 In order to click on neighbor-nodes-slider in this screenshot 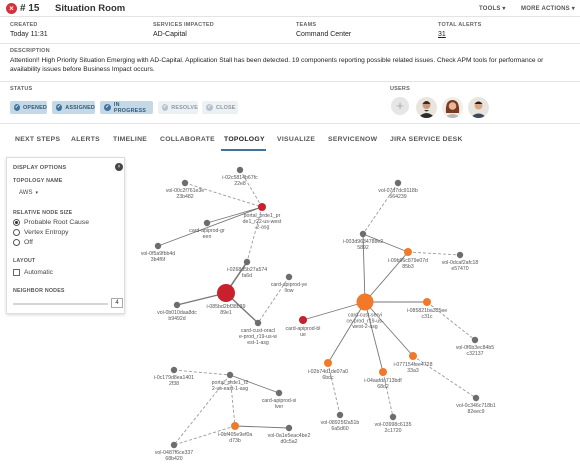, I will do `click(60, 304)`.